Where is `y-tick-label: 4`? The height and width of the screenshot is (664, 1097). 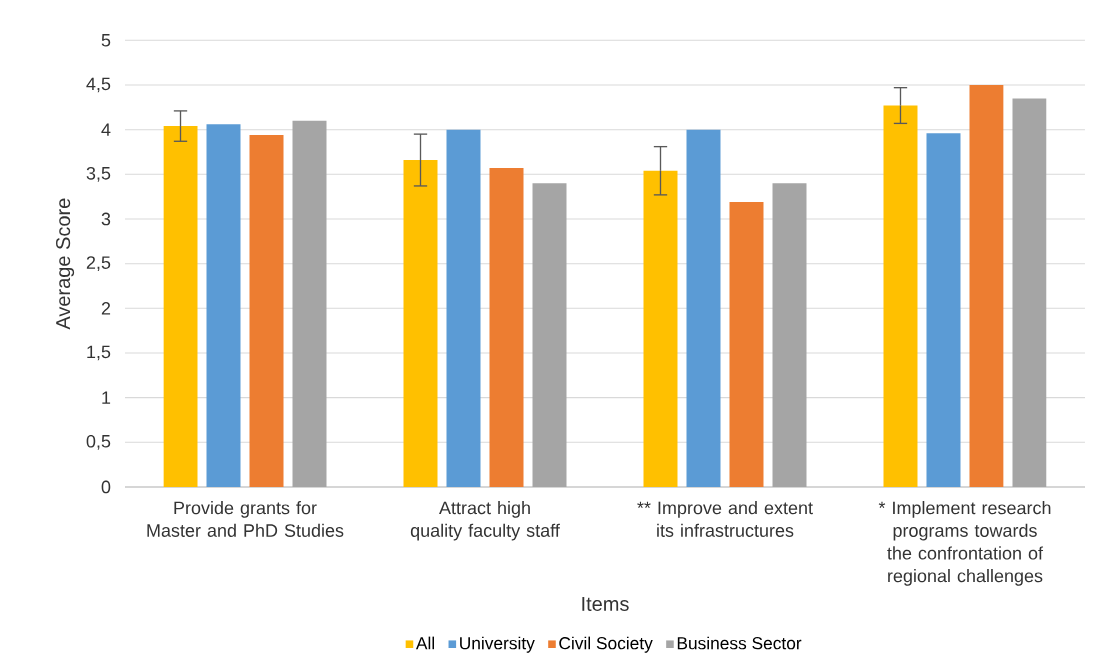
y-tick-label: 4 is located at coordinates (106, 129).